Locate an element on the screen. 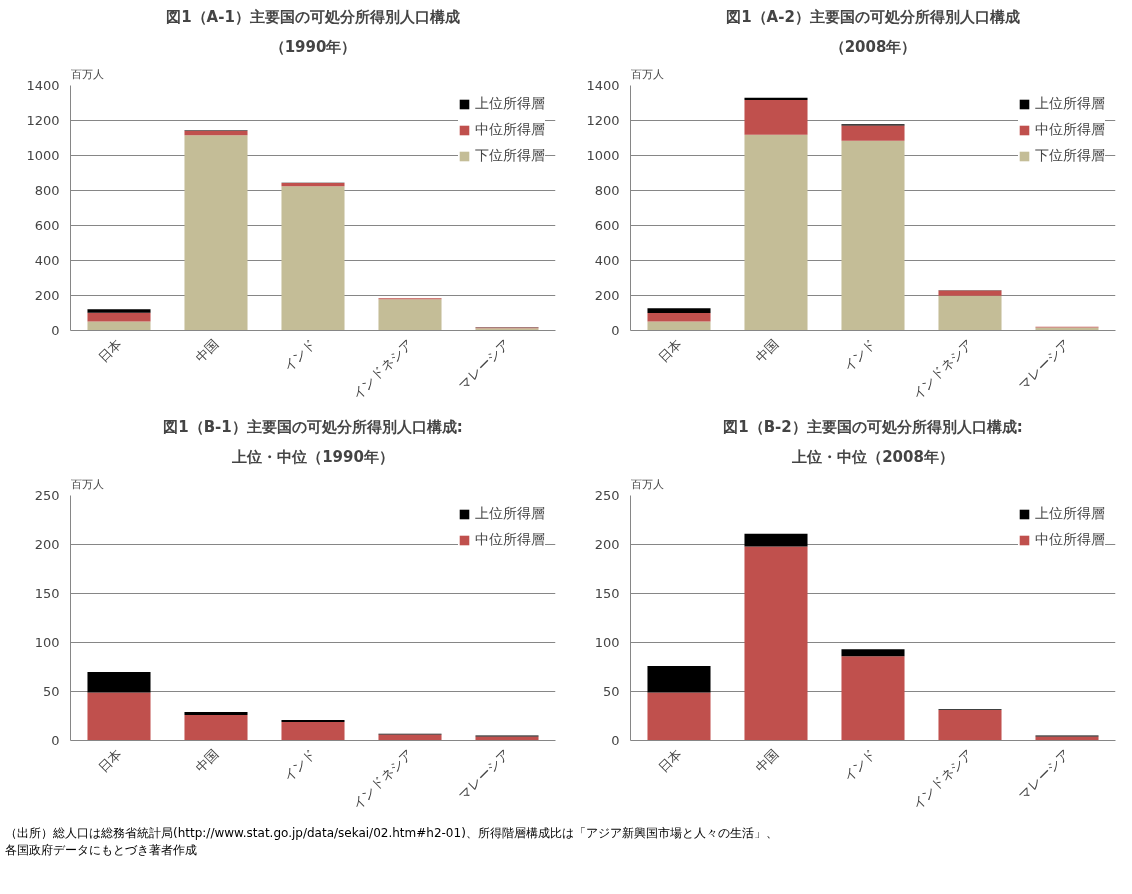  chart-subtitle: 上位・中位（1990年） is located at coordinates (312, 456).